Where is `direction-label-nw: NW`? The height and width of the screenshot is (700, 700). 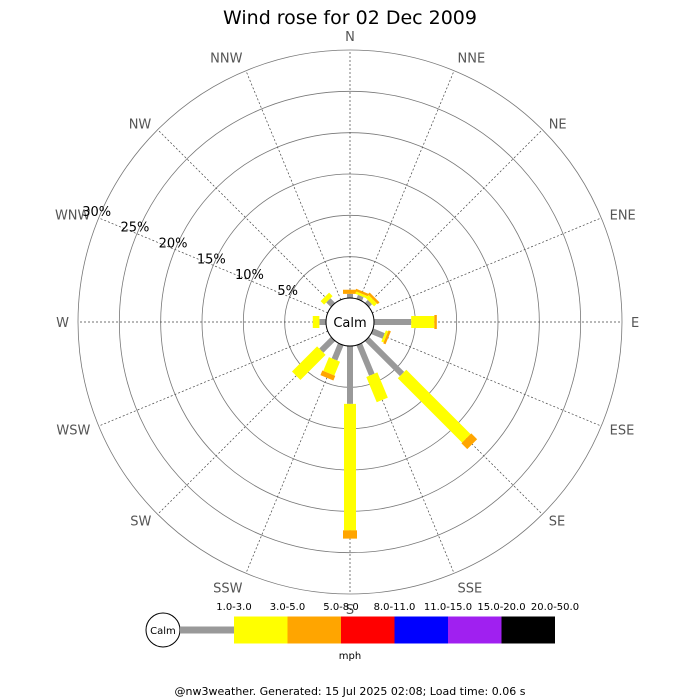 direction-label-nw: NW is located at coordinates (140, 124).